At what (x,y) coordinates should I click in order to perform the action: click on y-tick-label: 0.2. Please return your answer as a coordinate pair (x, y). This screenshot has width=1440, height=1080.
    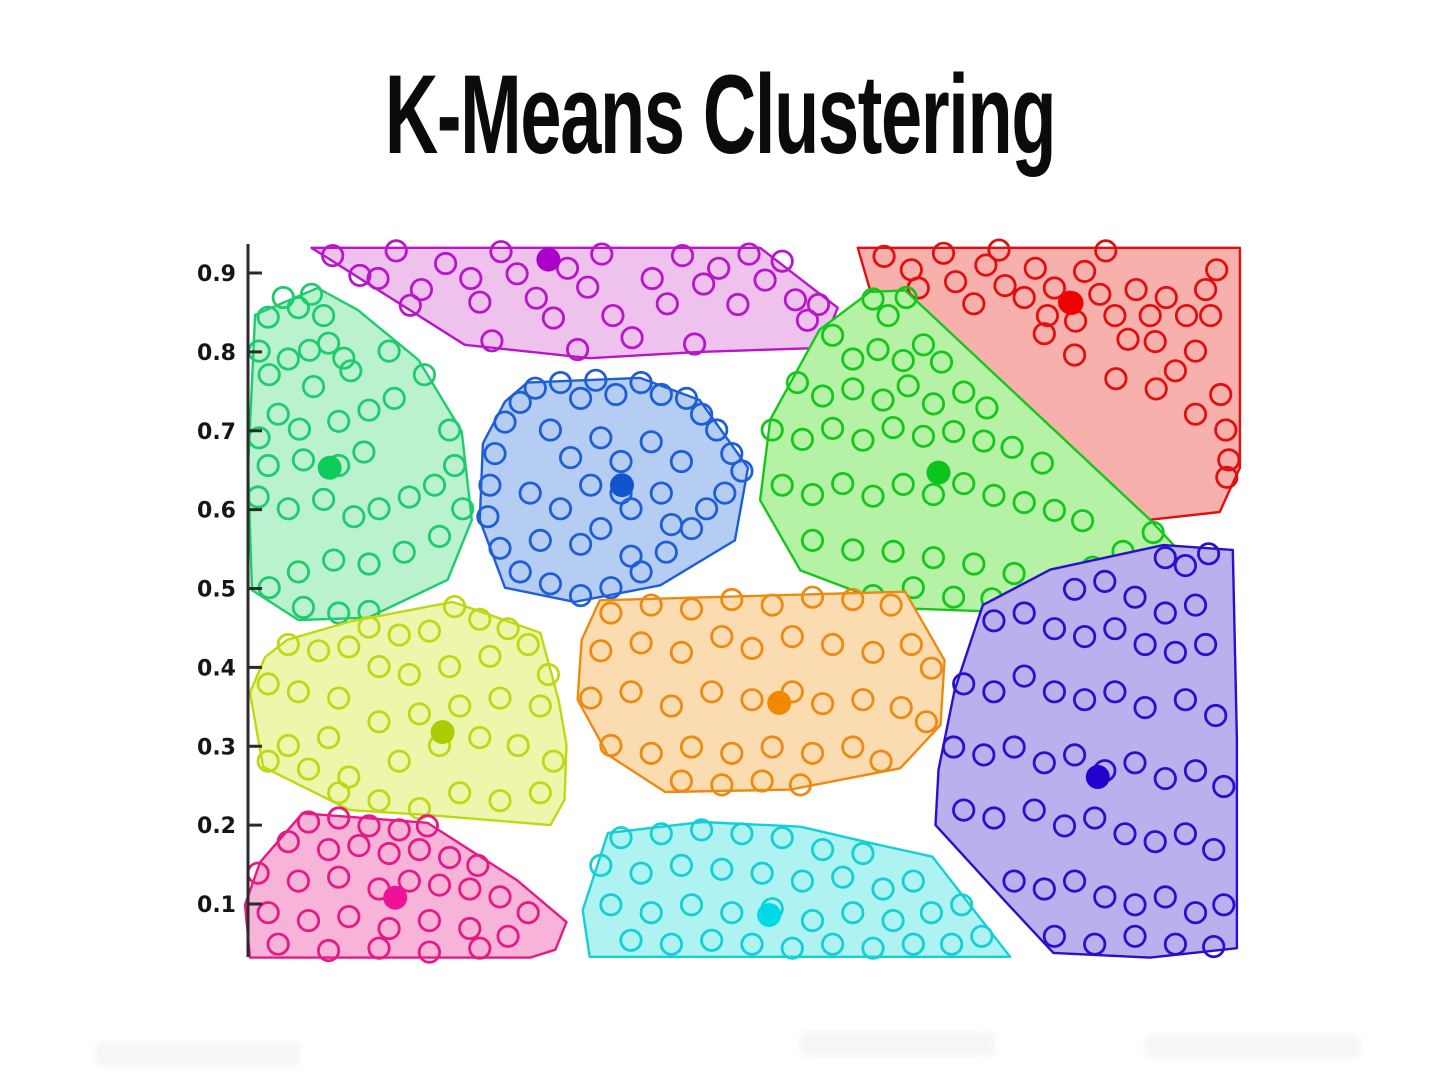
    Looking at the image, I should click on (216, 826).